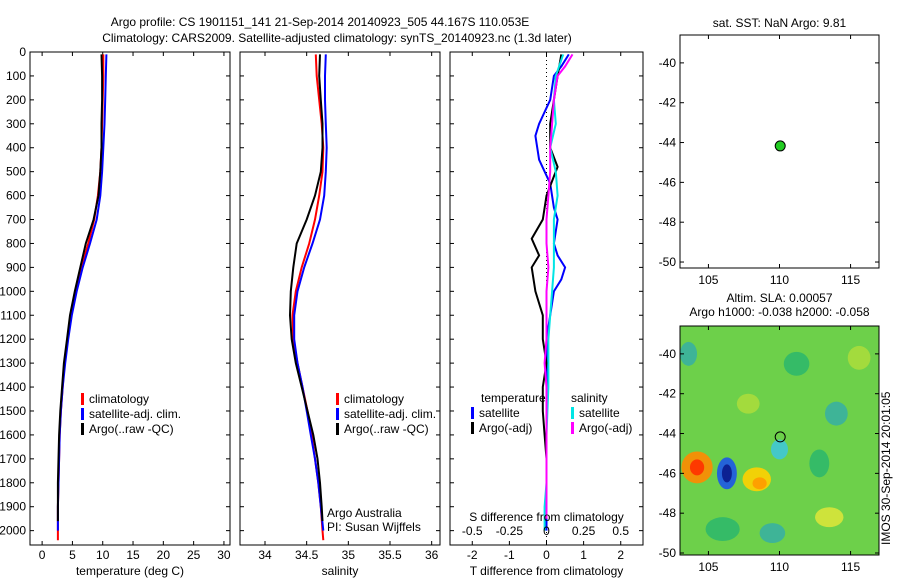 The height and width of the screenshot is (580, 900). I want to click on x-tick-label: 2, so click(620, 555).